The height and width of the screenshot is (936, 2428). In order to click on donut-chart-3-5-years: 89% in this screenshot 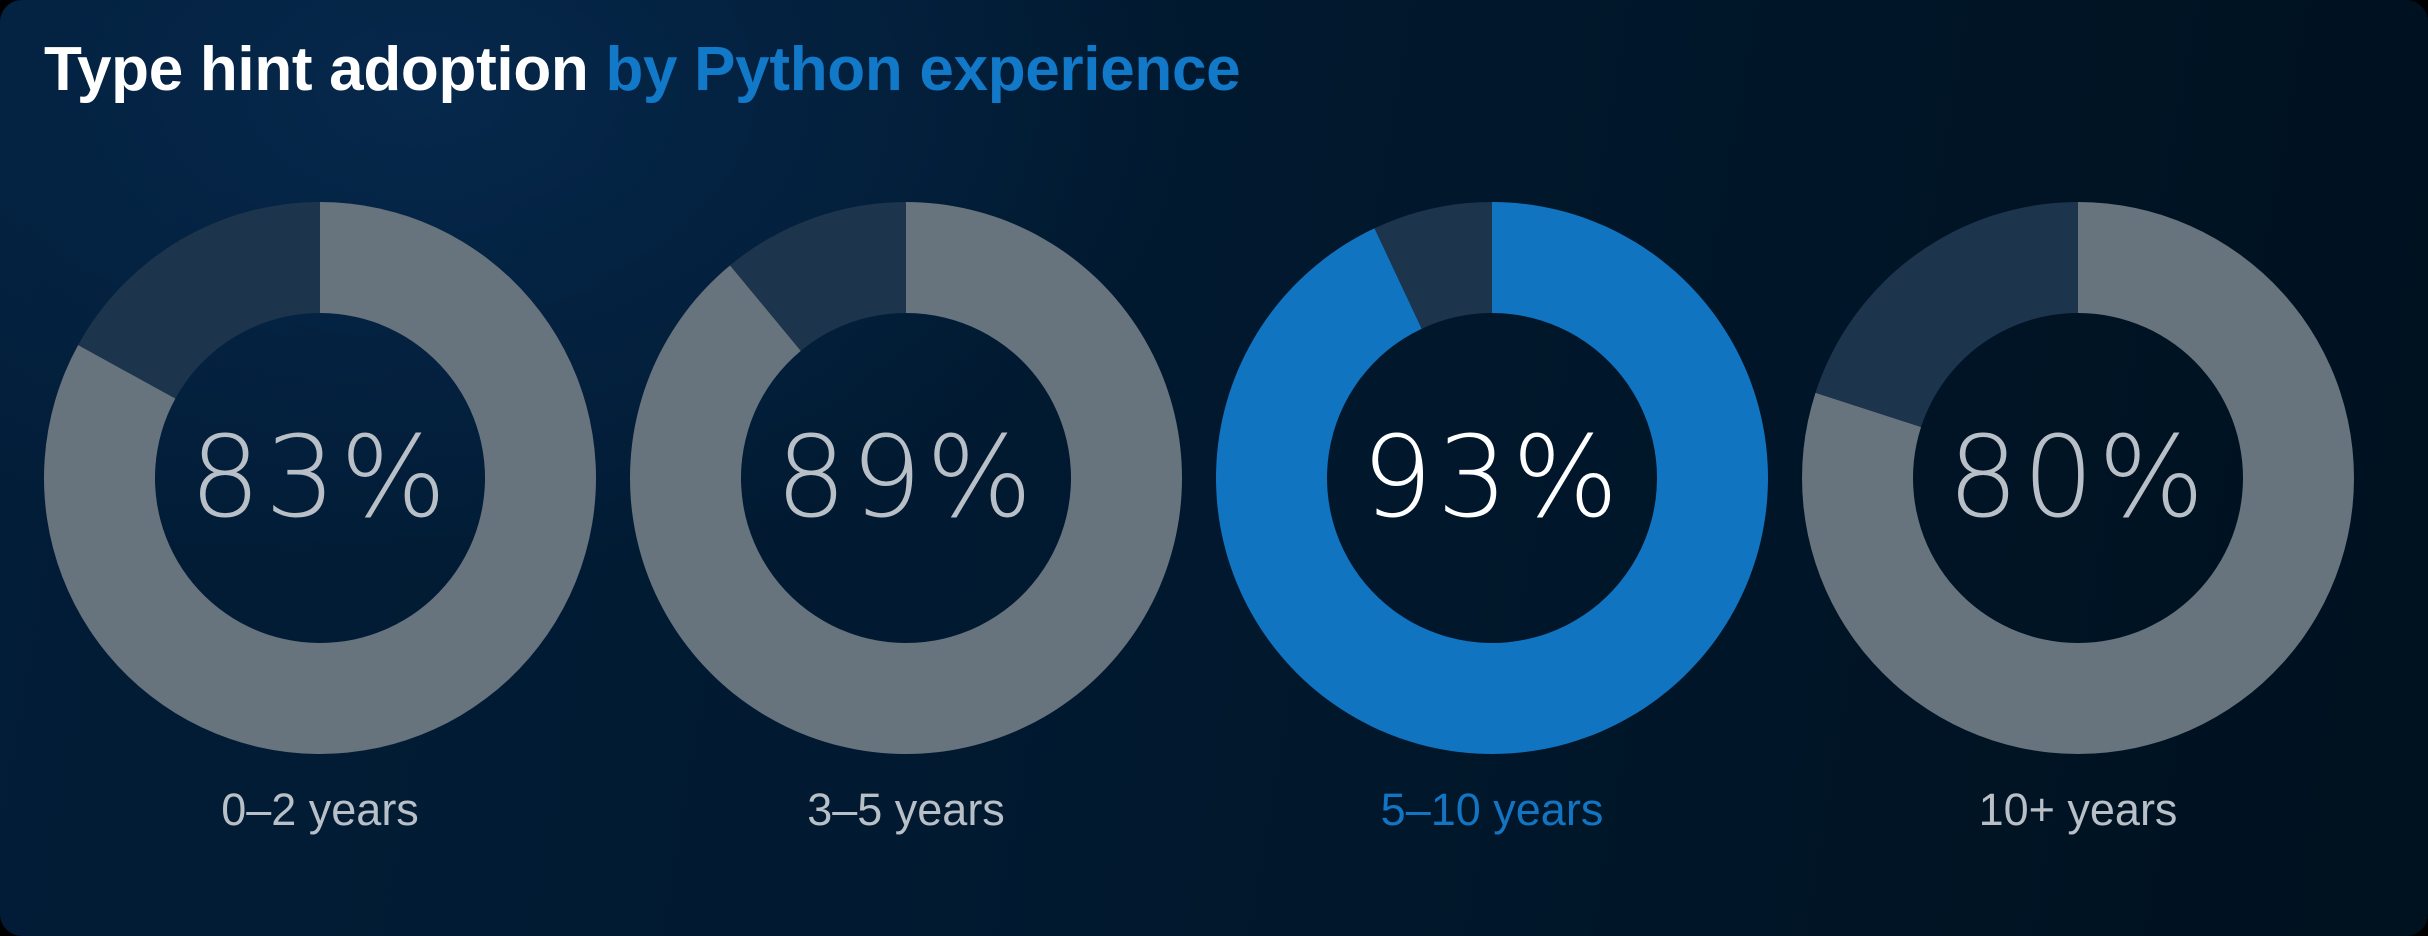, I will do `click(906, 478)`.